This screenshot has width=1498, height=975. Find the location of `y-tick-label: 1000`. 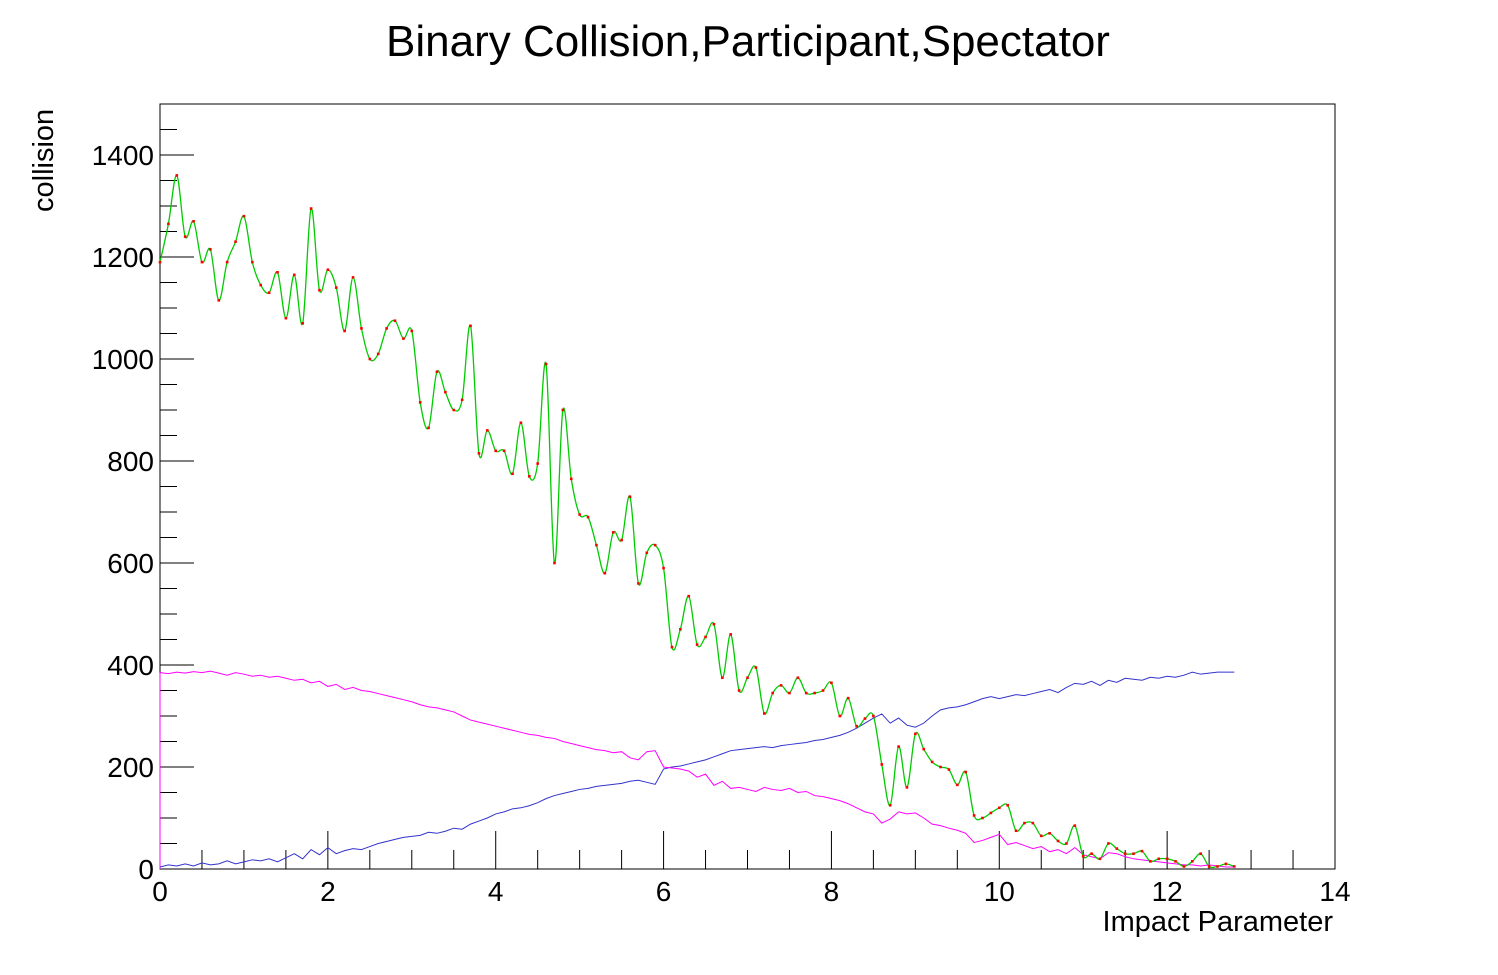

y-tick-label: 1000 is located at coordinates (123, 359).